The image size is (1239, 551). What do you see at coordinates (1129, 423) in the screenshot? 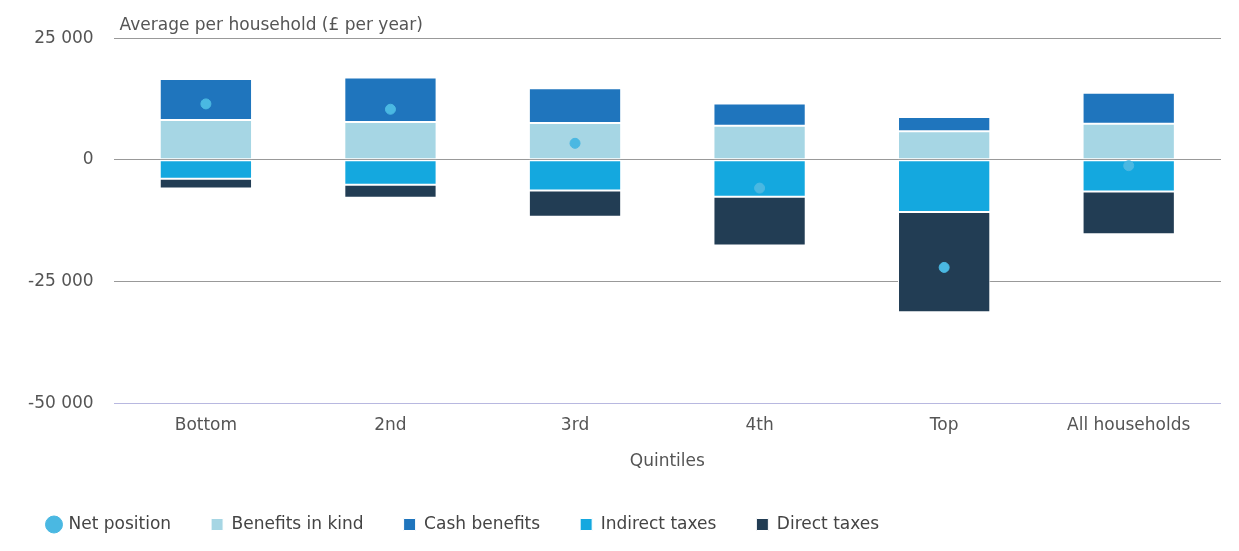
I see `x-tick-label: All households` at bounding box center [1129, 423].